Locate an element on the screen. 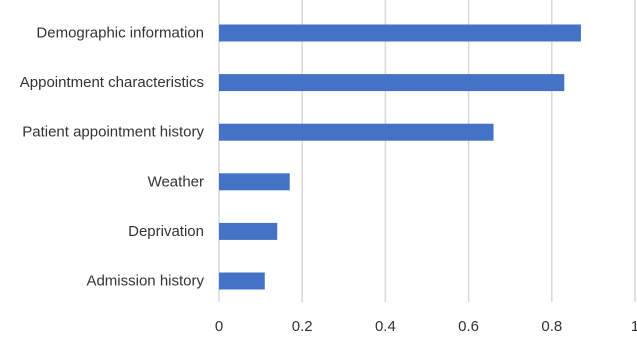 The width and height of the screenshot is (637, 340). x-tick-label: 0.2 is located at coordinates (302, 326).